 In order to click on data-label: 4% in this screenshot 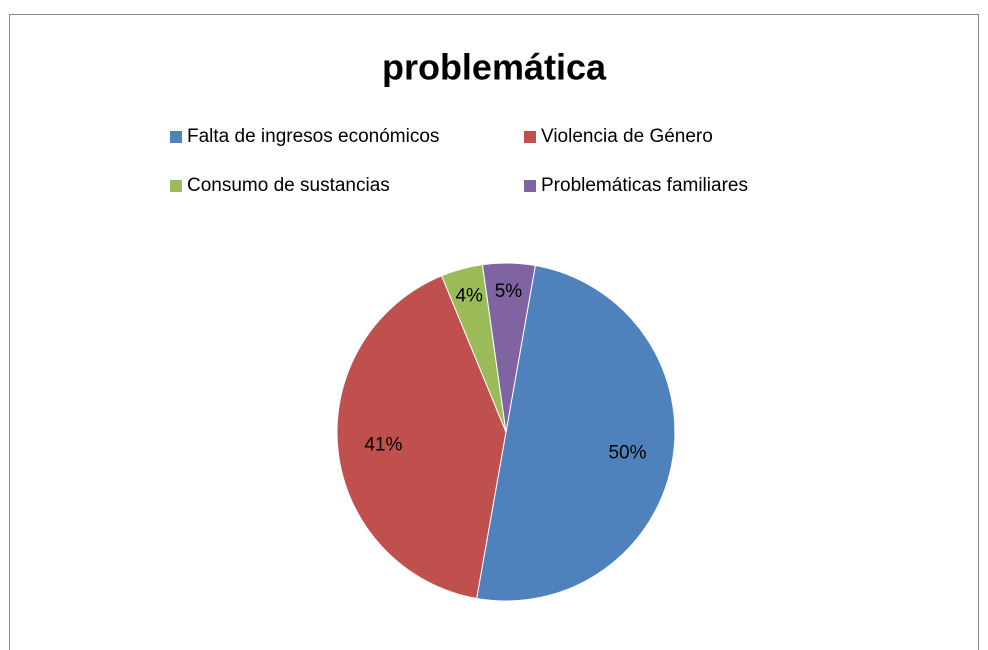, I will do `click(469, 296)`.